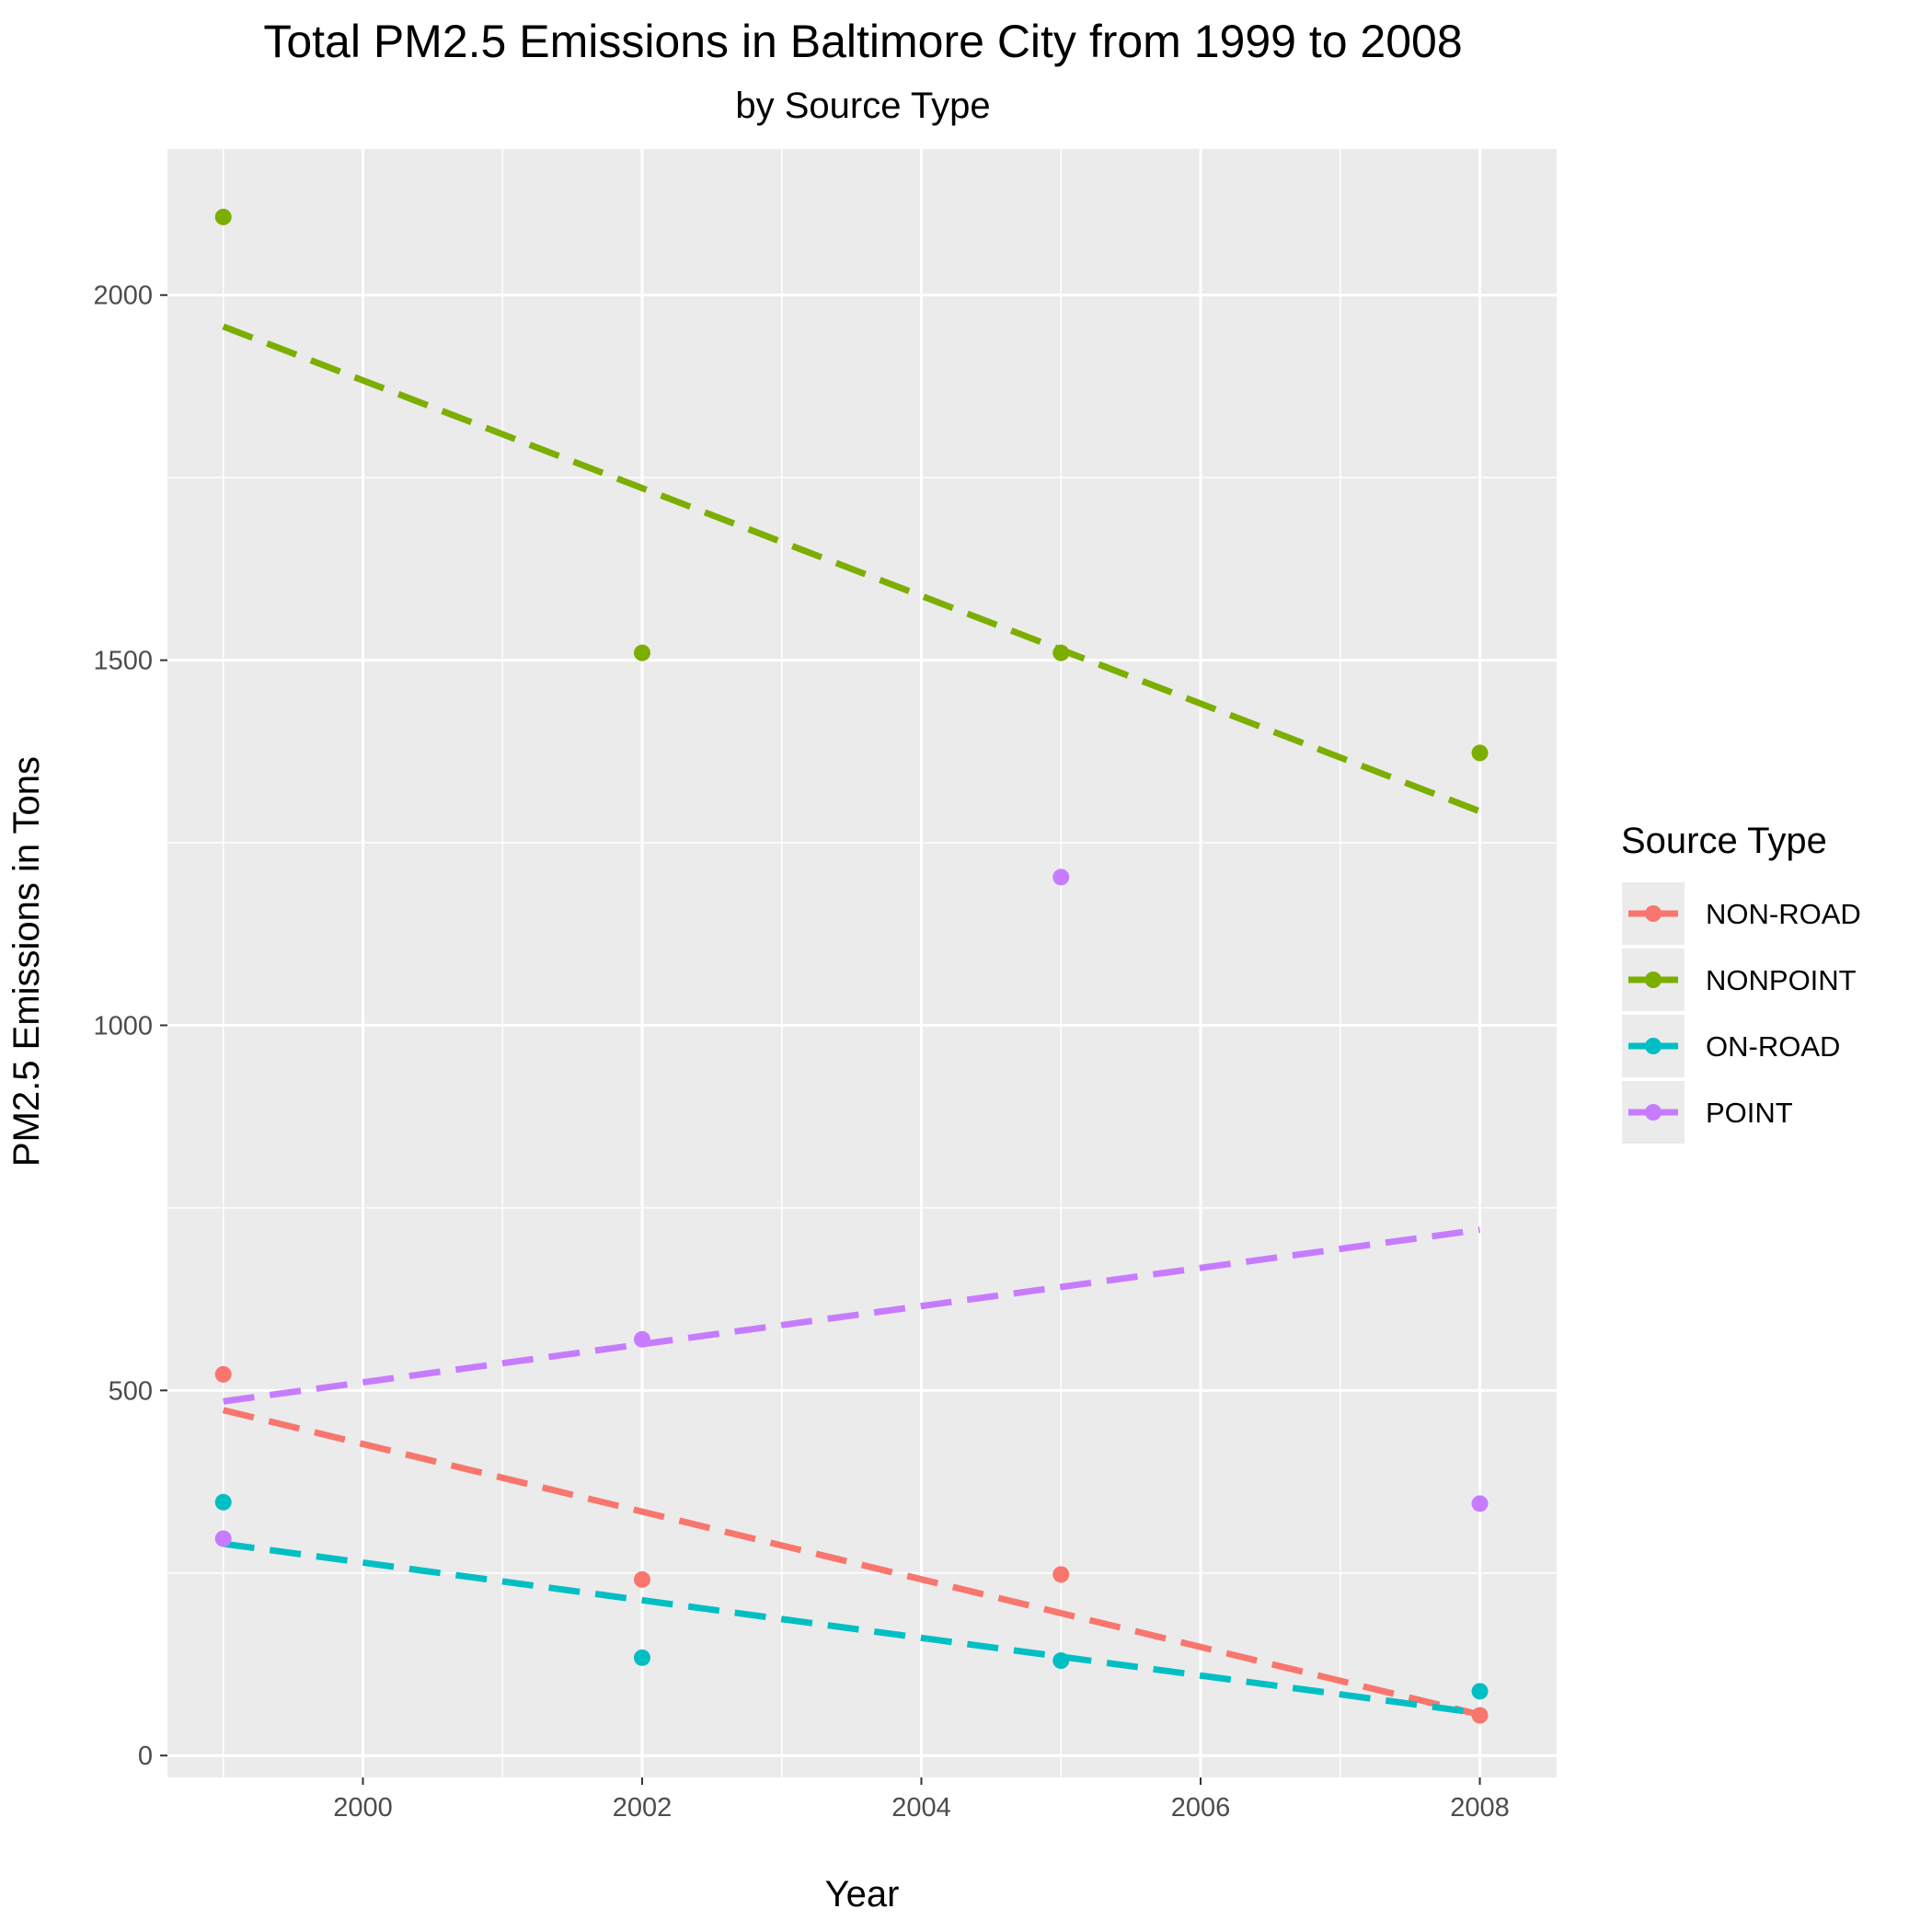  I want to click on legend-items: NON-ROAD NONPOINT ON-ROAD POINT, so click(1740, 1012).